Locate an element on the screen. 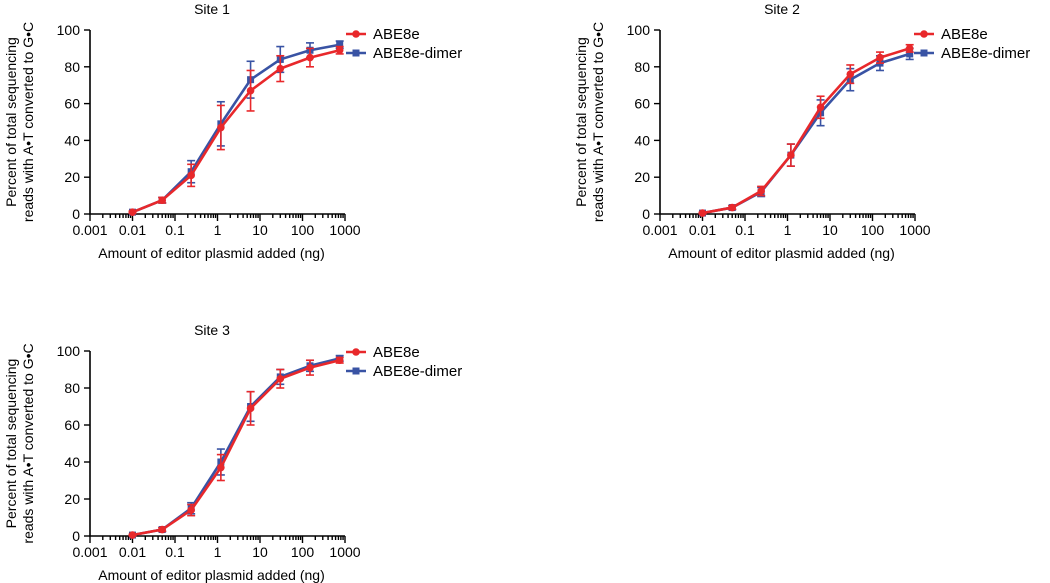 This screenshot has height=583, width=1050. y-tick-label: 80 is located at coordinates (72, 67).